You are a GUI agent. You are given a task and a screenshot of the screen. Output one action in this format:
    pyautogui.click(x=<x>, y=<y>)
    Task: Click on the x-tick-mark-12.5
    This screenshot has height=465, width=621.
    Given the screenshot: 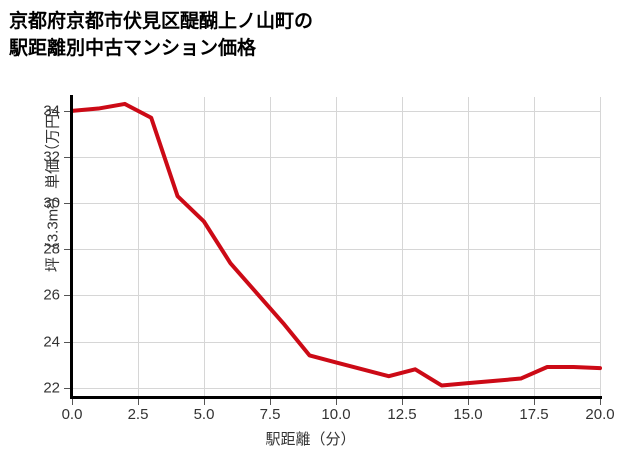 What is the action you would take?
    pyautogui.click(x=402, y=402)
    